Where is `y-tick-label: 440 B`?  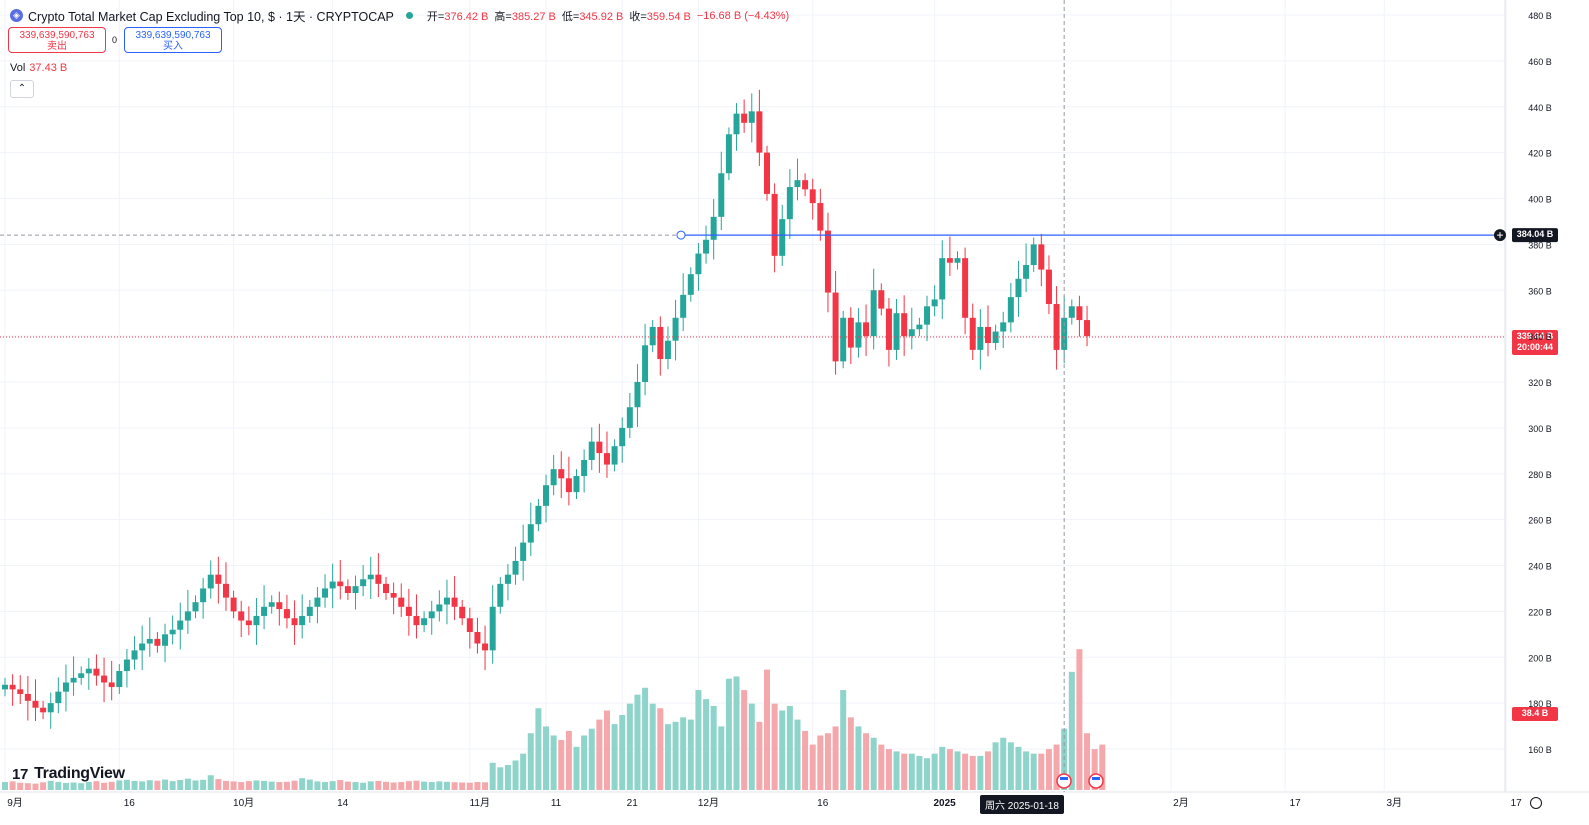 y-tick-label: 440 B is located at coordinates (1540, 108).